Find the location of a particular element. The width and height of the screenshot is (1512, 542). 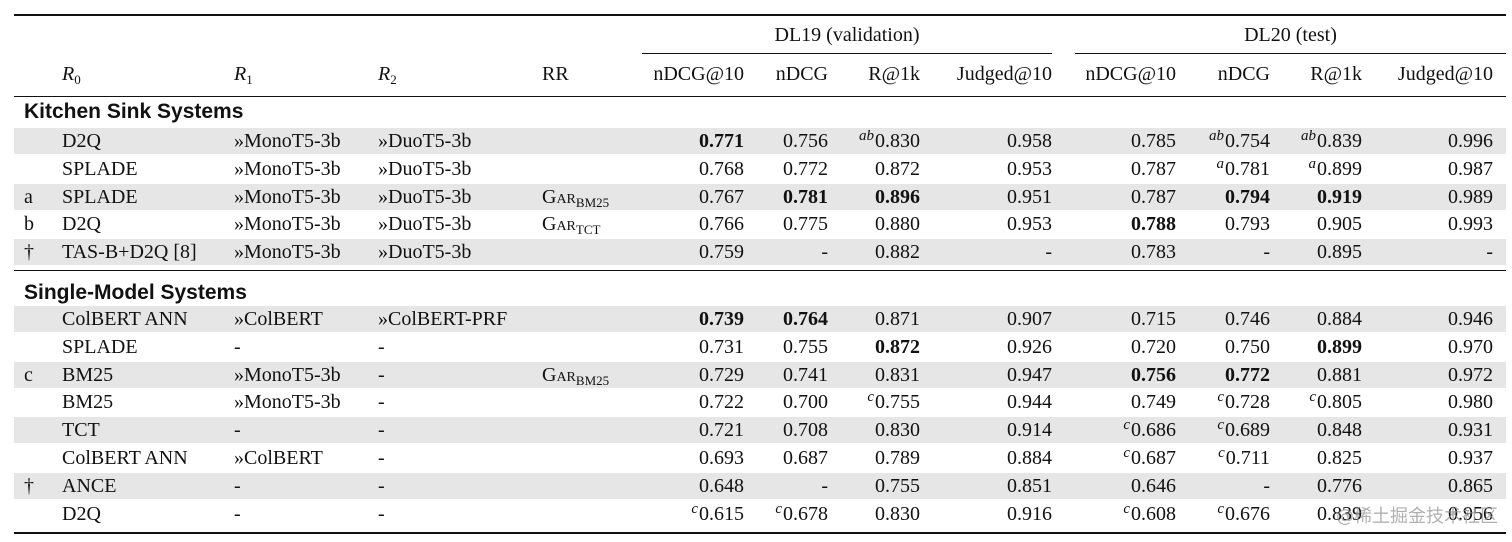

value-number: 0.896 is located at coordinates (897, 197).